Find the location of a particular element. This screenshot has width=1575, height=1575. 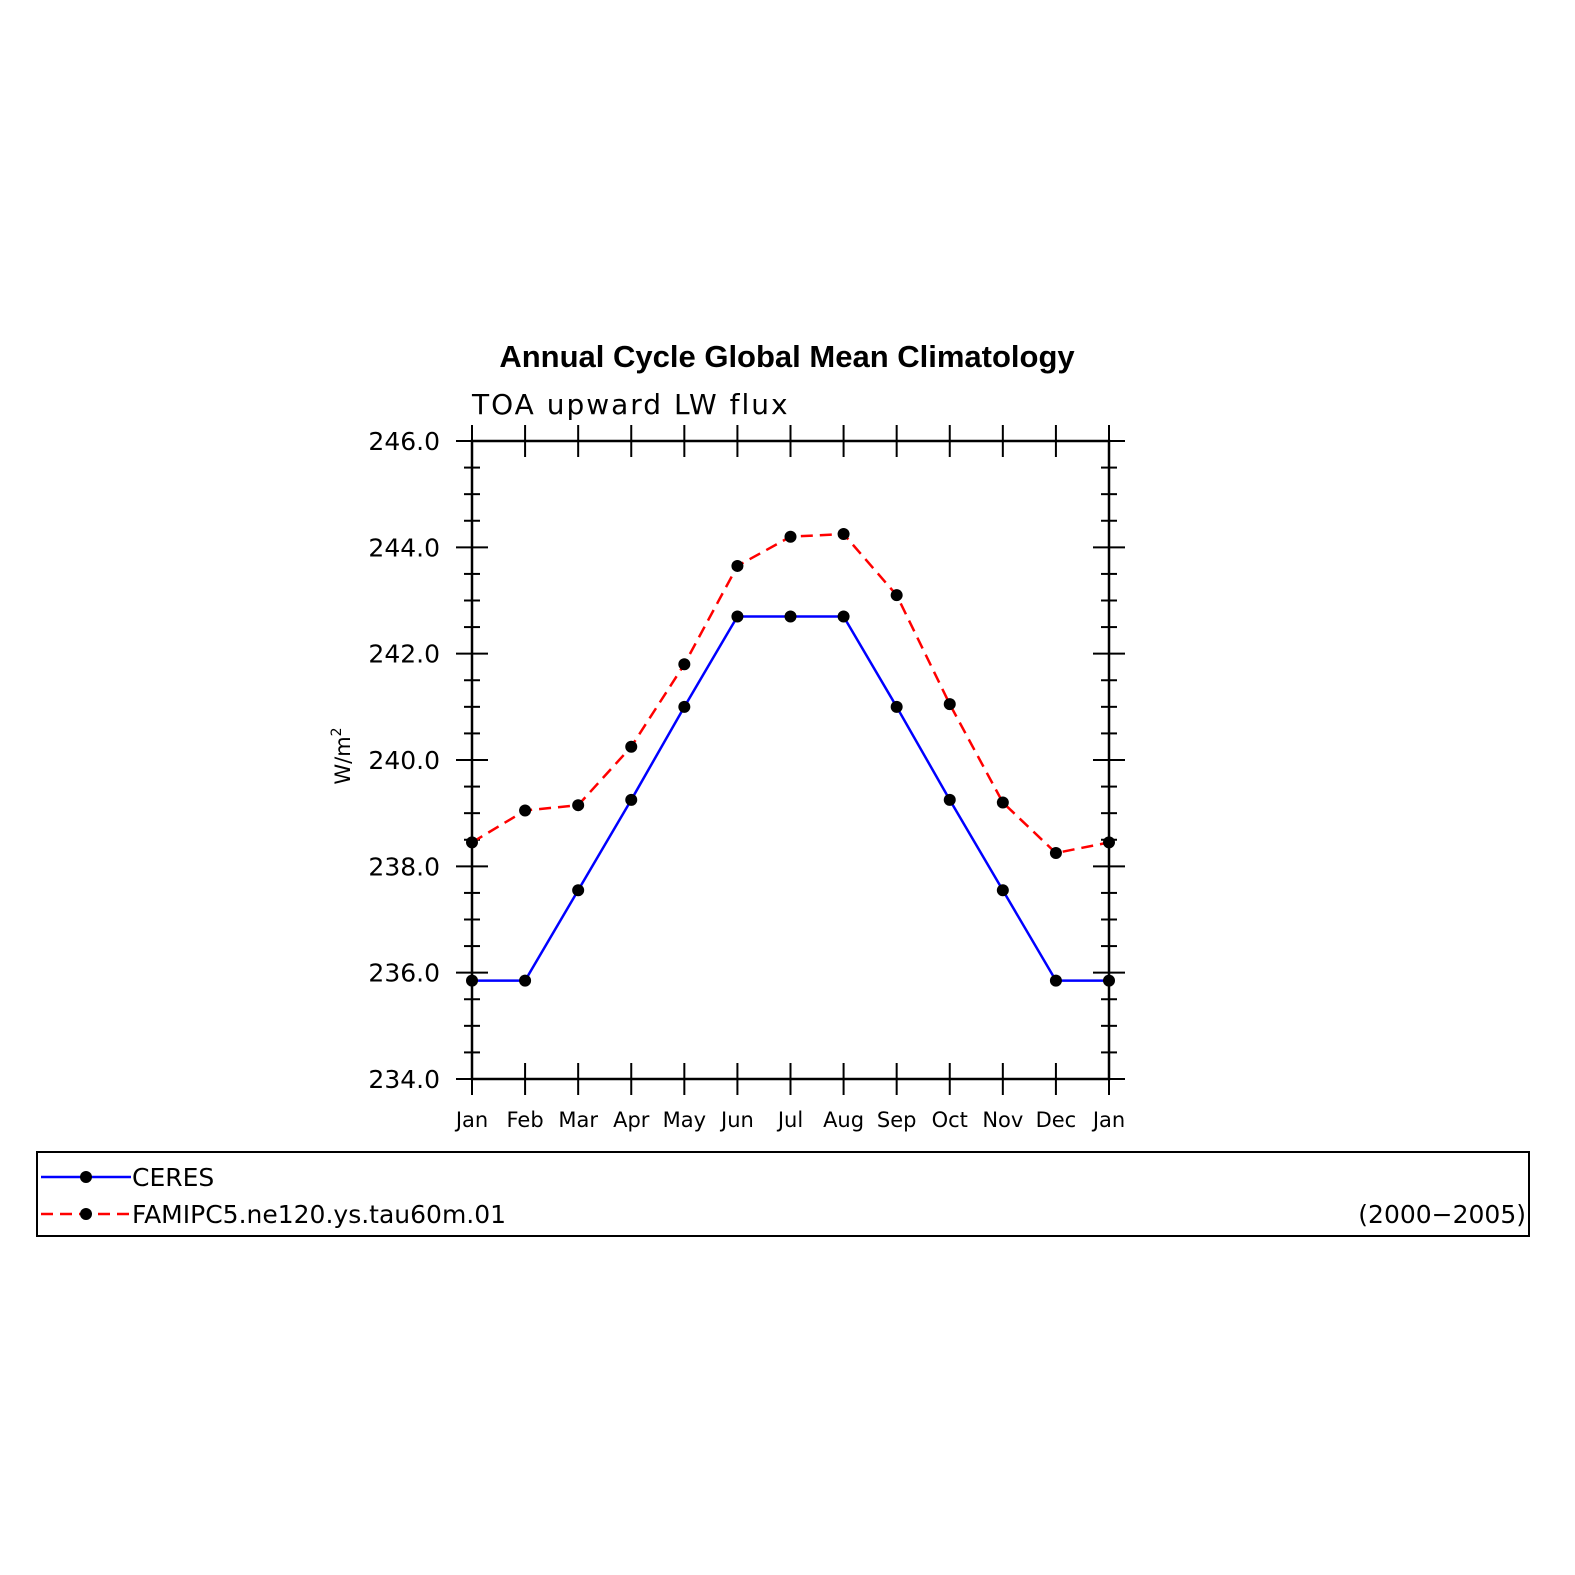

y-tick-label: 246.0 is located at coordinates (404, 441).